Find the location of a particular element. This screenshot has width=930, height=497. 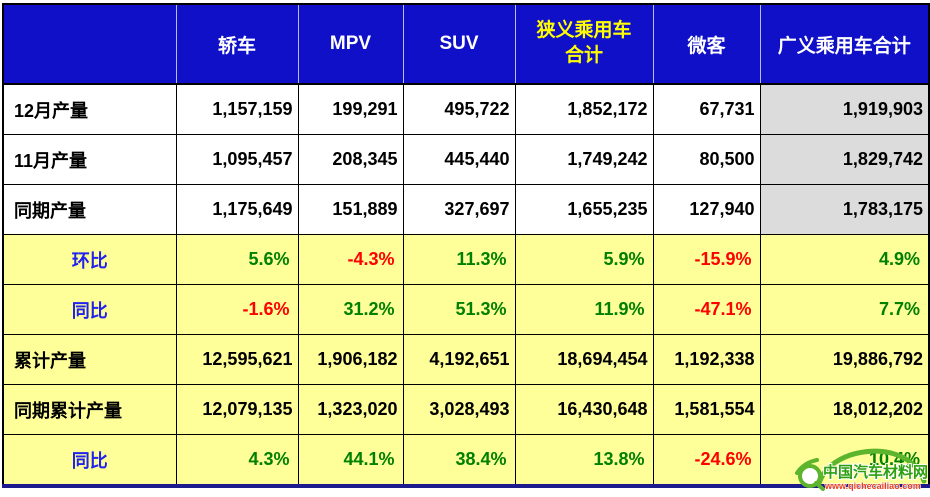

table-cell: 327,697 is located at coordinates (459, 209).